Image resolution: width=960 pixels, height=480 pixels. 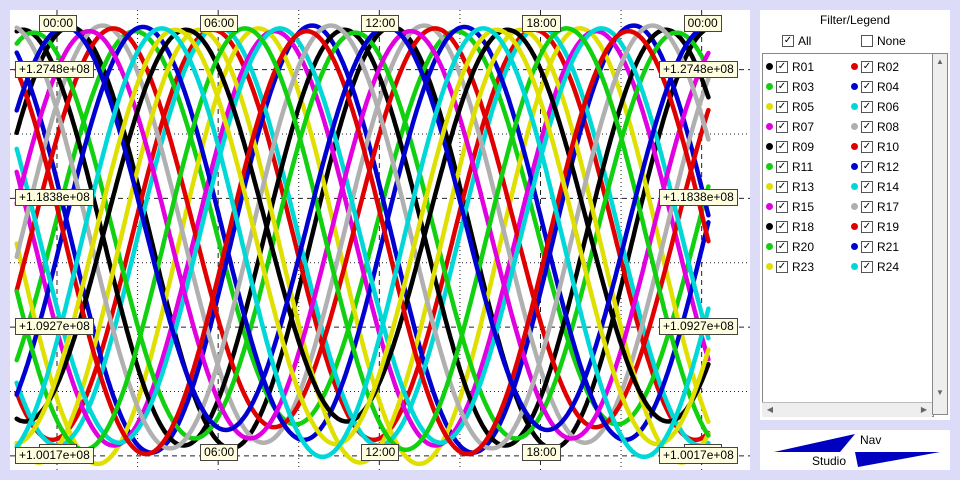 I want to click on legend-item-r15: ✓ R15, so click(x=790, y=206).